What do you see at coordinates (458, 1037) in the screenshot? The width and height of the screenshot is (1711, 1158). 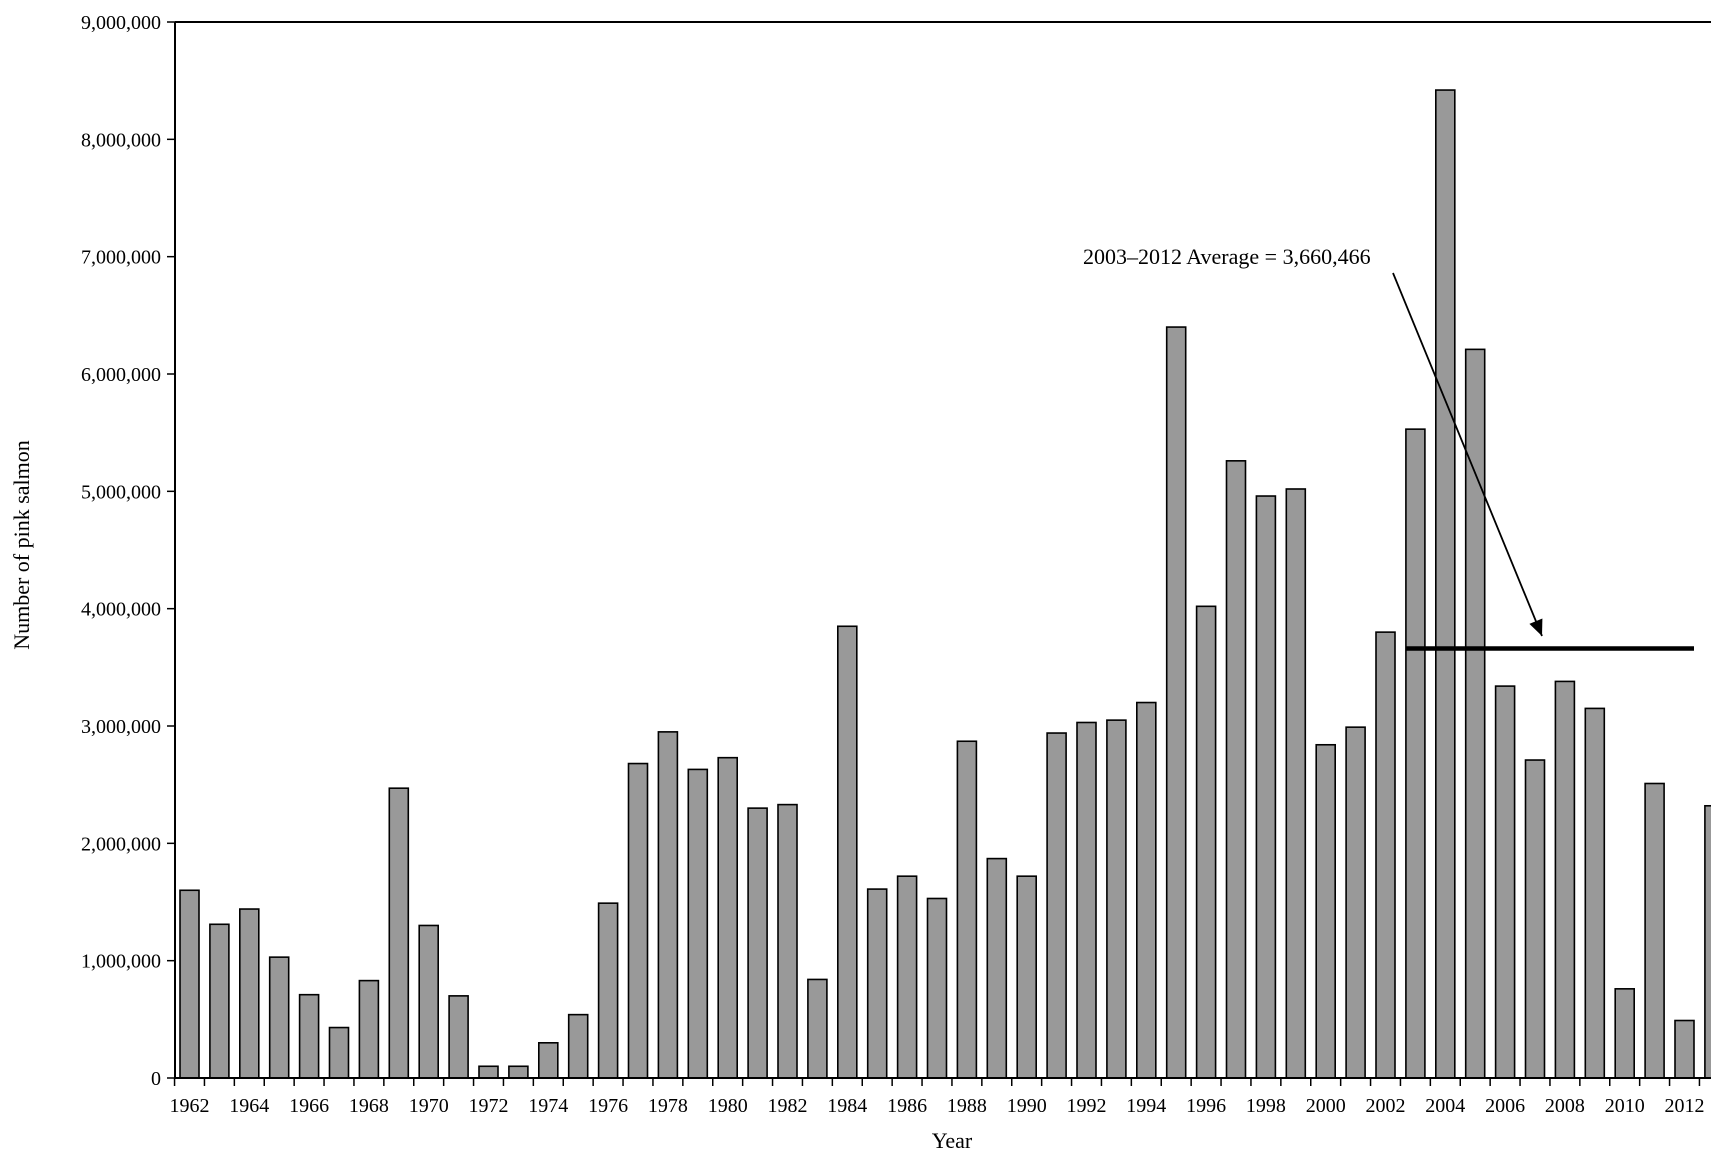 I see `bar-1971` at bounding box center [458, 1037].